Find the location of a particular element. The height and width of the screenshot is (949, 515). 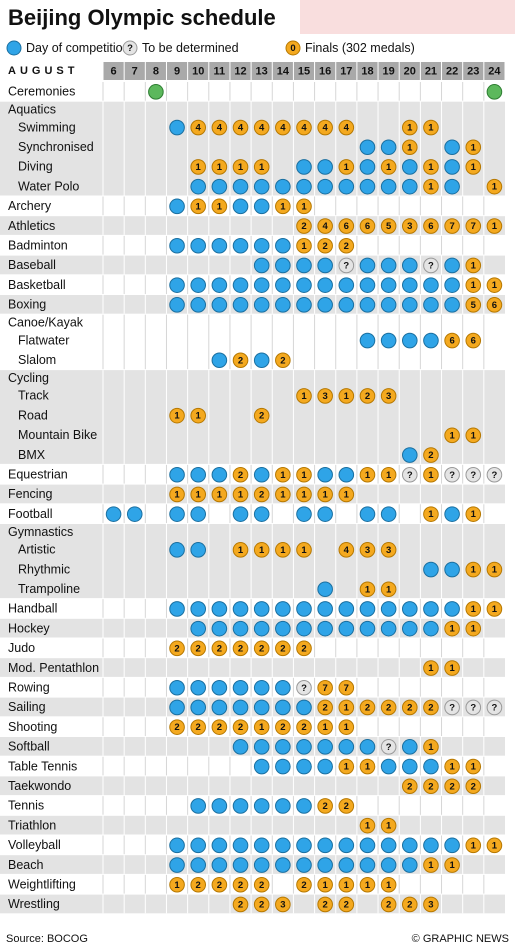

sport-label: Equestrian is located at coordinates (38, 475).